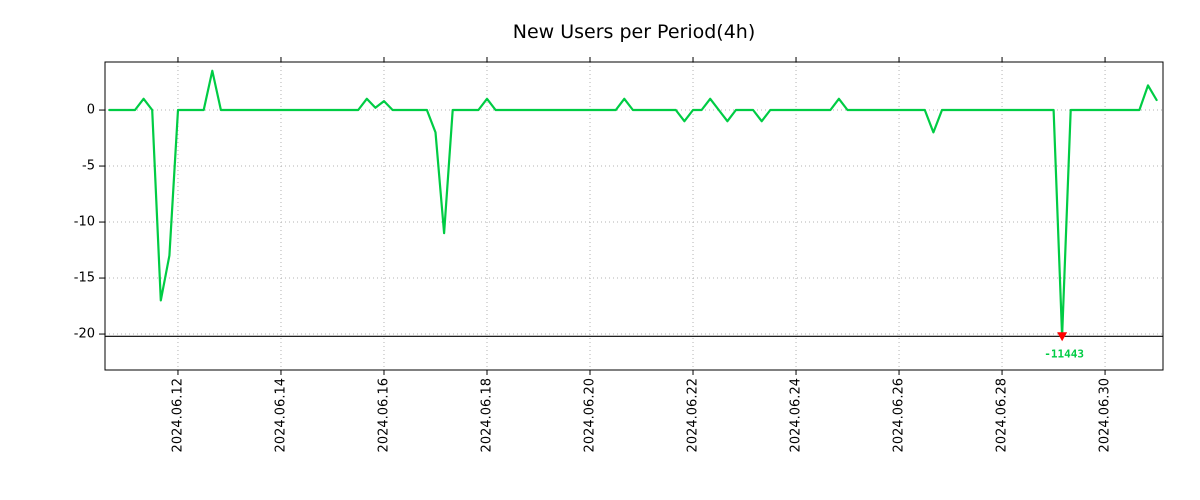 The width and height of the screenshot is (1200, 500). What do you see at coordinates (590, 415) in the screenshot?
I see `x-tick-label: 2024.06.20` at bounding box center [590, 415].